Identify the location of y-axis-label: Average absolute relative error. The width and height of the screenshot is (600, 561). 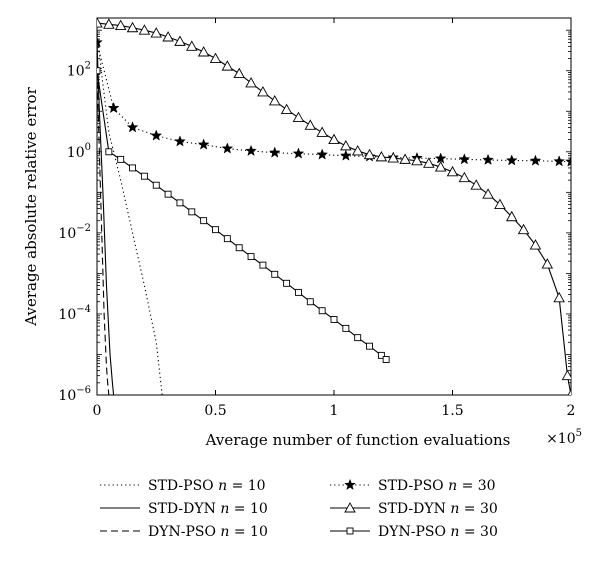
(31, 206).